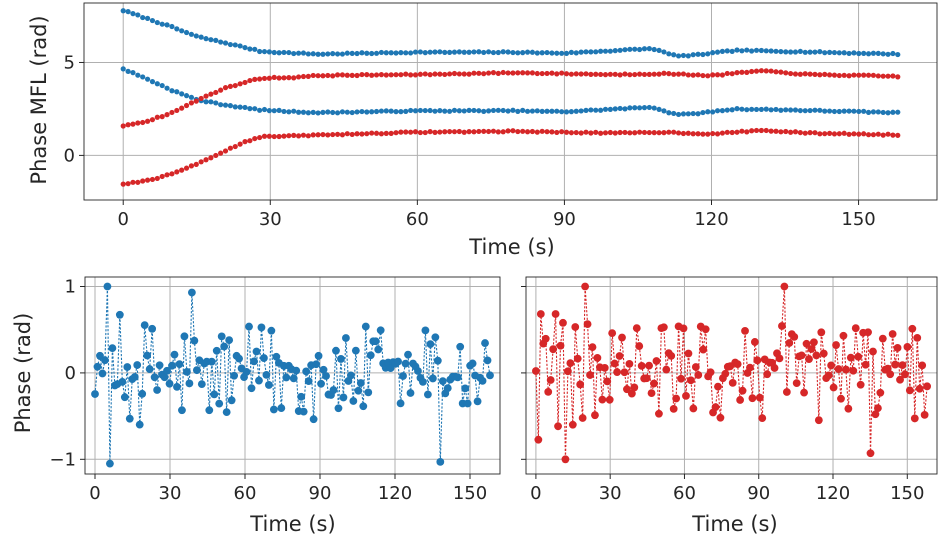 The image size is (939, 543). What do you see at coordinates (69, 62) in the screenshot?
I see `top-y-tick-label: 5` at bounding box center [69, 62].